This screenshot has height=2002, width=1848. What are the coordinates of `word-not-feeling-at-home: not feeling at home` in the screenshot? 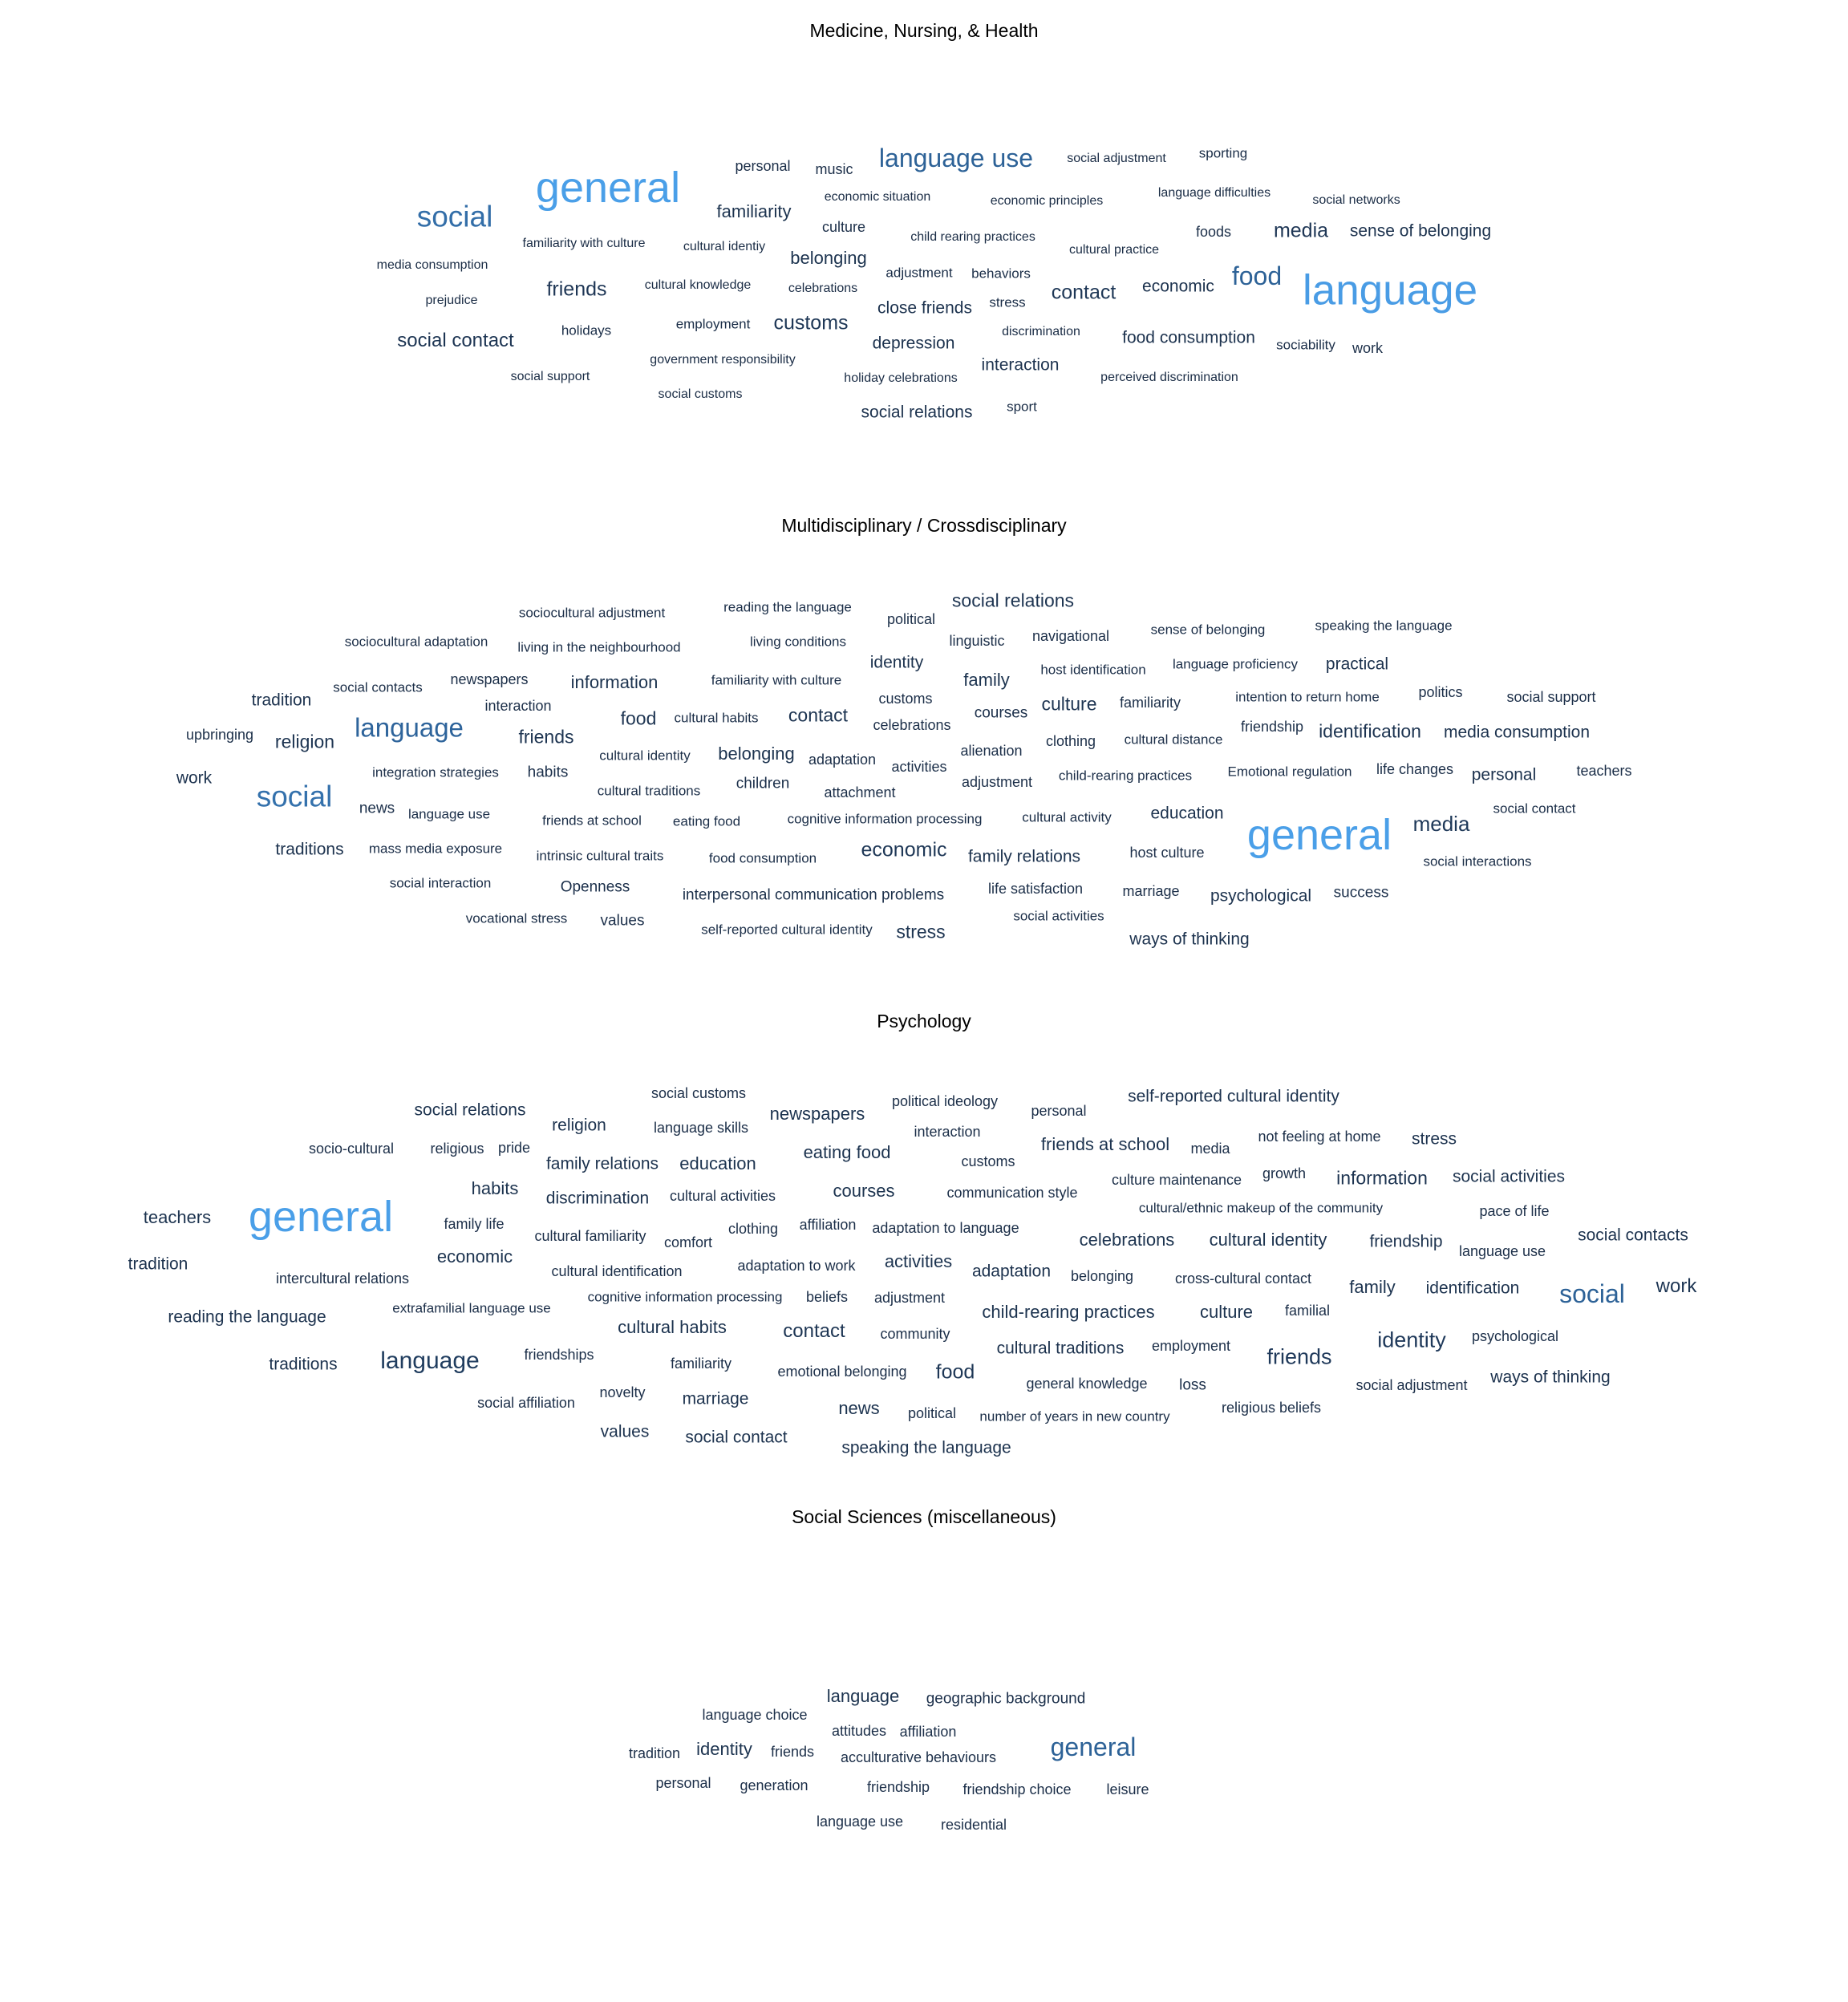 It's located at (1319, 1137).